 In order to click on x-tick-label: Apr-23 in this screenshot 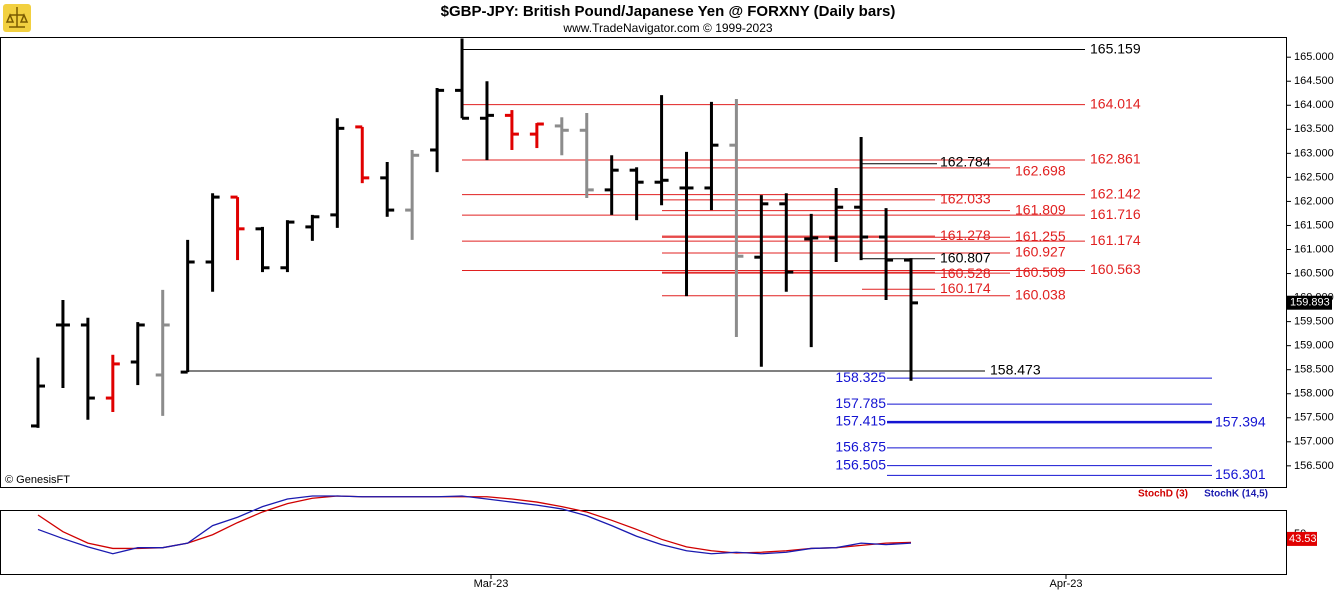, I will do `click(1065, 584)`.